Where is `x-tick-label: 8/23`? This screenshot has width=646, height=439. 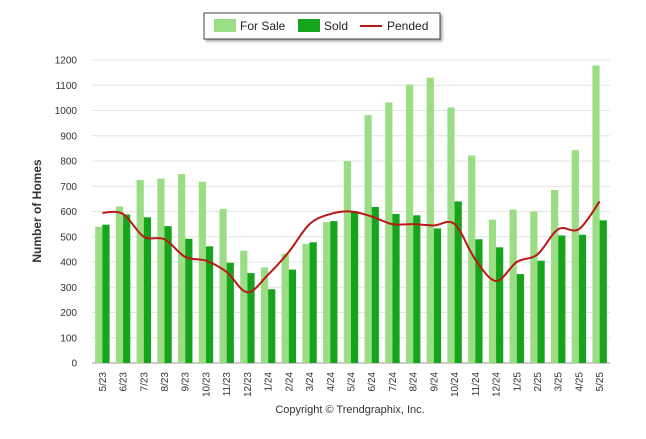
x-tick-label: 8/23 is located at coordinates (165, 382).